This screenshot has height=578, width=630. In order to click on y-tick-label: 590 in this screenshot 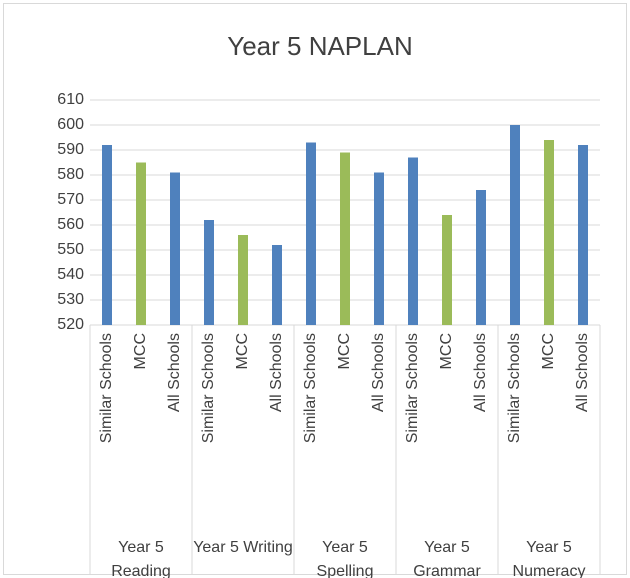, I will do `click(70, 149)`.